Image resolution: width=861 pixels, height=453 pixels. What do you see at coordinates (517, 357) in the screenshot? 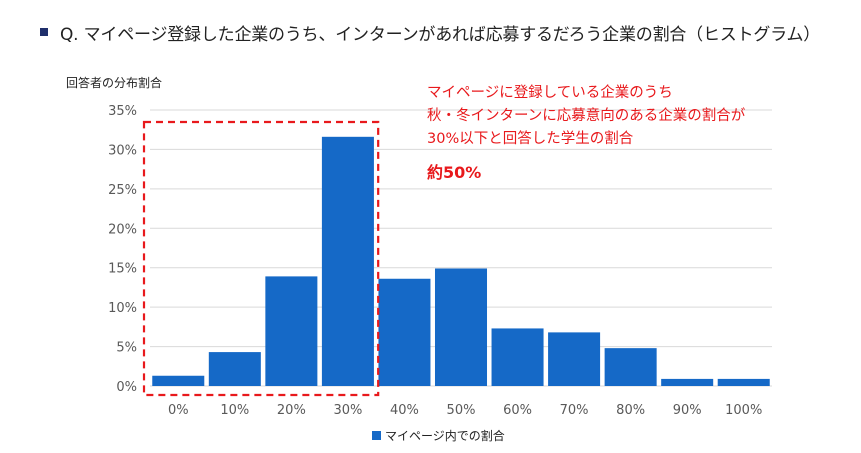
I see `bar-60pct` at bounding box center [517, 357].